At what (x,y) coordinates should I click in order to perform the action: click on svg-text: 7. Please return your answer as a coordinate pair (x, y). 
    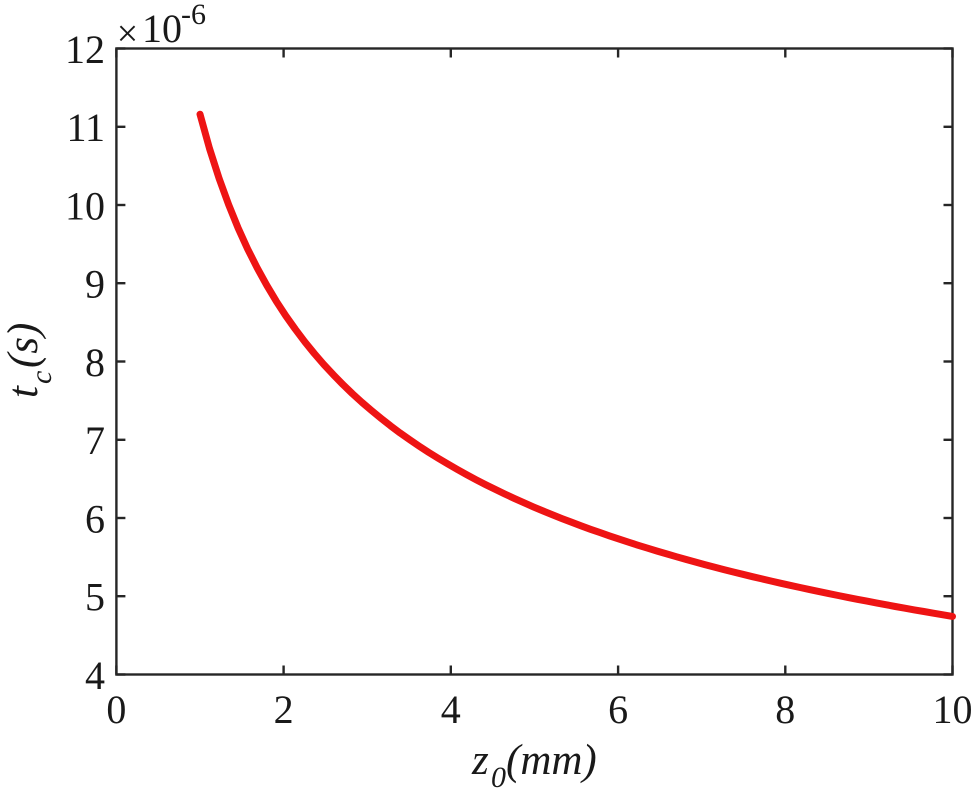
    Looking at the image, I should click on (95, 440).